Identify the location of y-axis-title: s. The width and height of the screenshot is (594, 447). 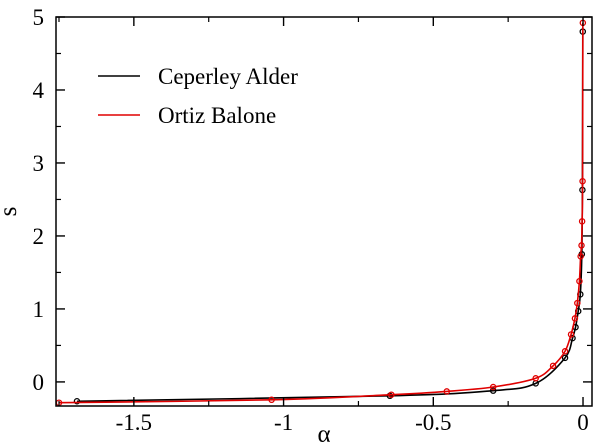
(11, 212).